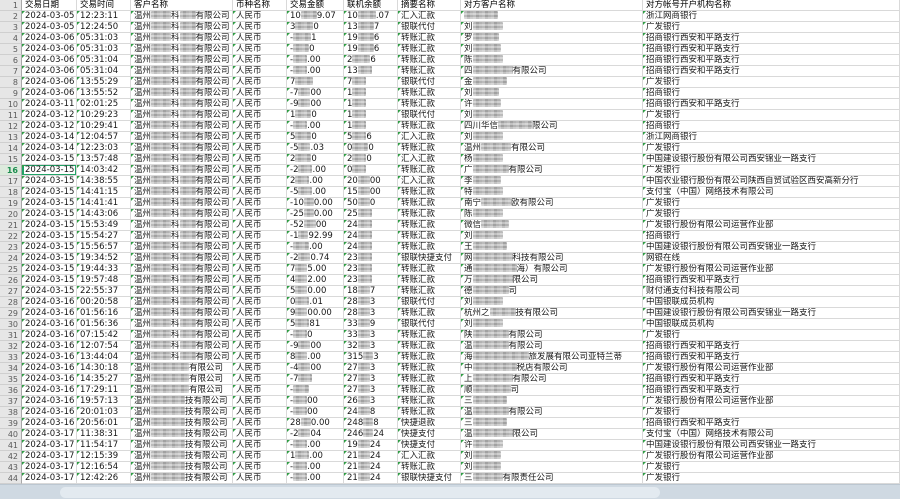 This screenshot has width=900, height=499. I want to click on cell: 2024-03-17, so click(49, 445).